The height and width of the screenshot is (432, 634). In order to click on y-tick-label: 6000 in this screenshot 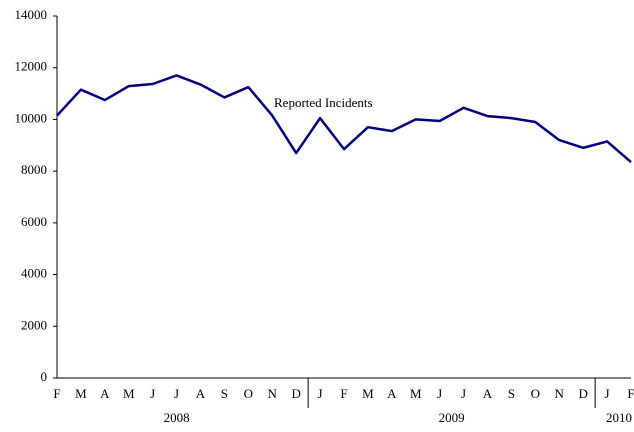, I will do `click(34, 221)`.